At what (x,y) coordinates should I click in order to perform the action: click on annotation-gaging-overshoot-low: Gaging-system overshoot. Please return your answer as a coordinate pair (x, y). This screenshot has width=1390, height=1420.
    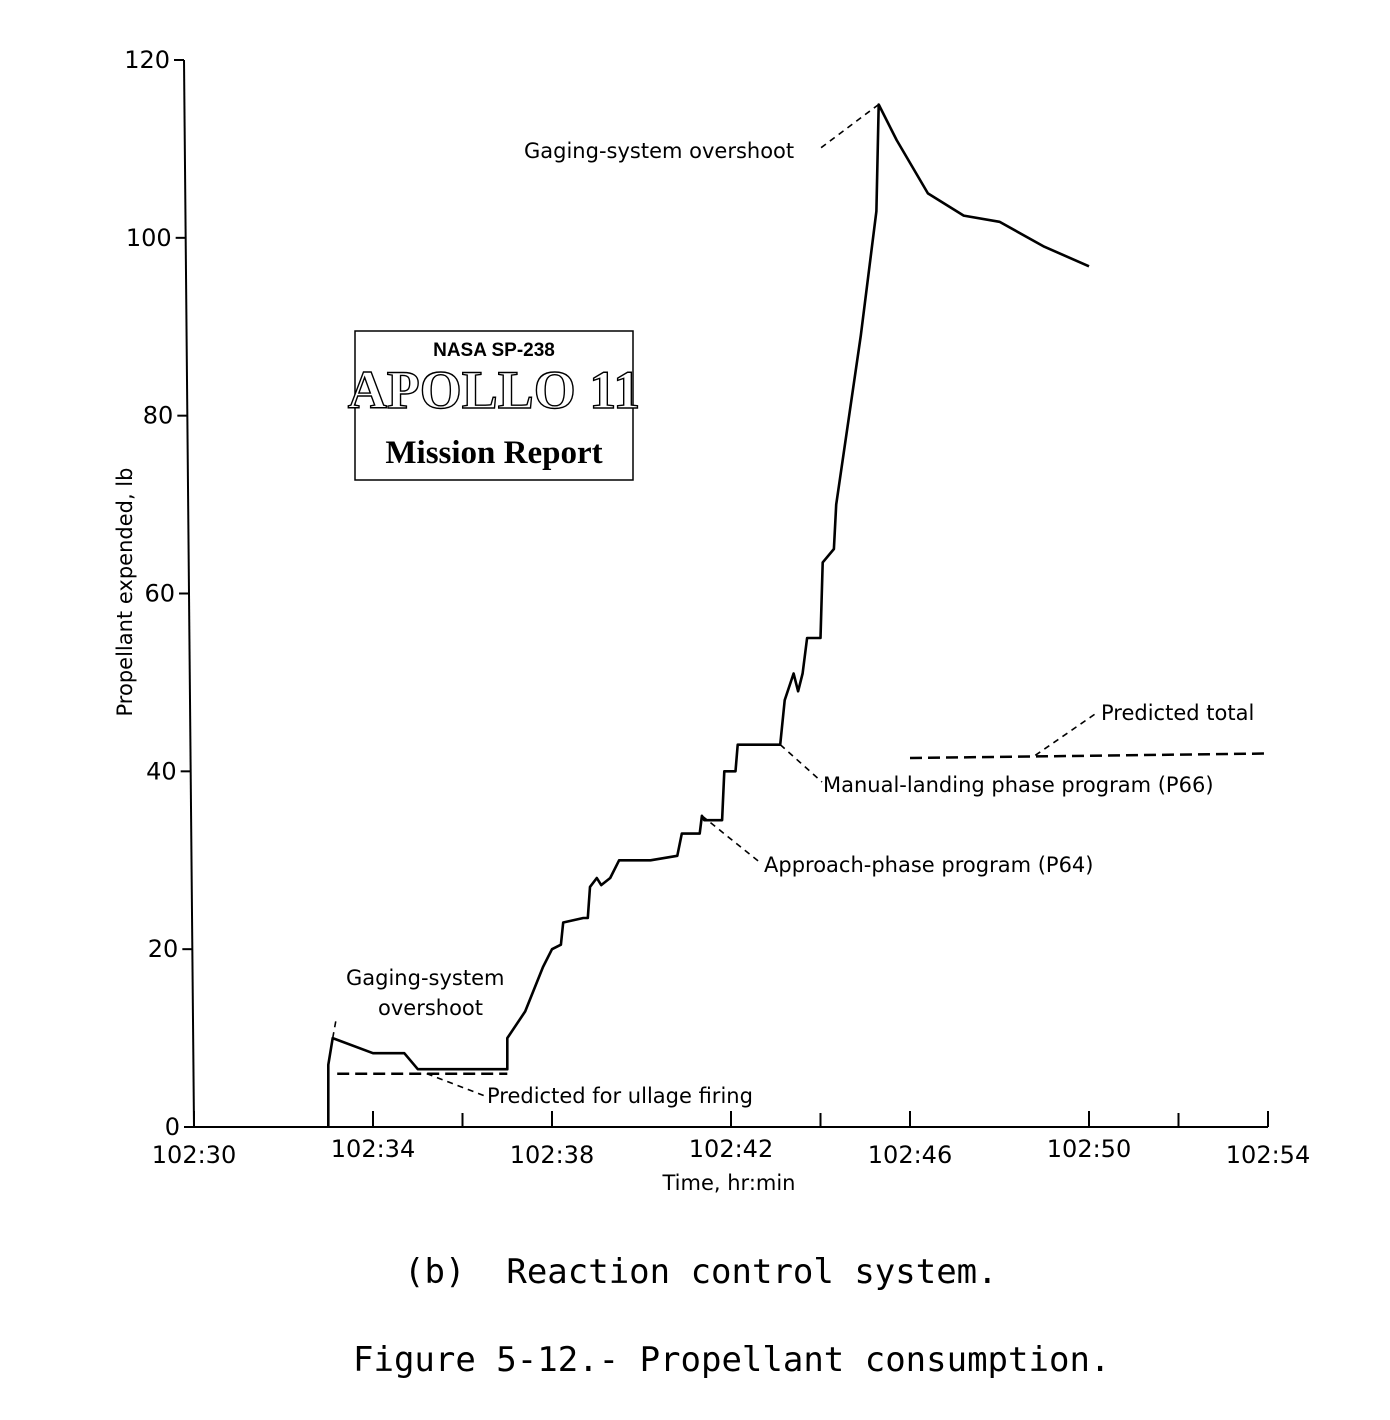
    Looking at the image, I should click on (425, 993).